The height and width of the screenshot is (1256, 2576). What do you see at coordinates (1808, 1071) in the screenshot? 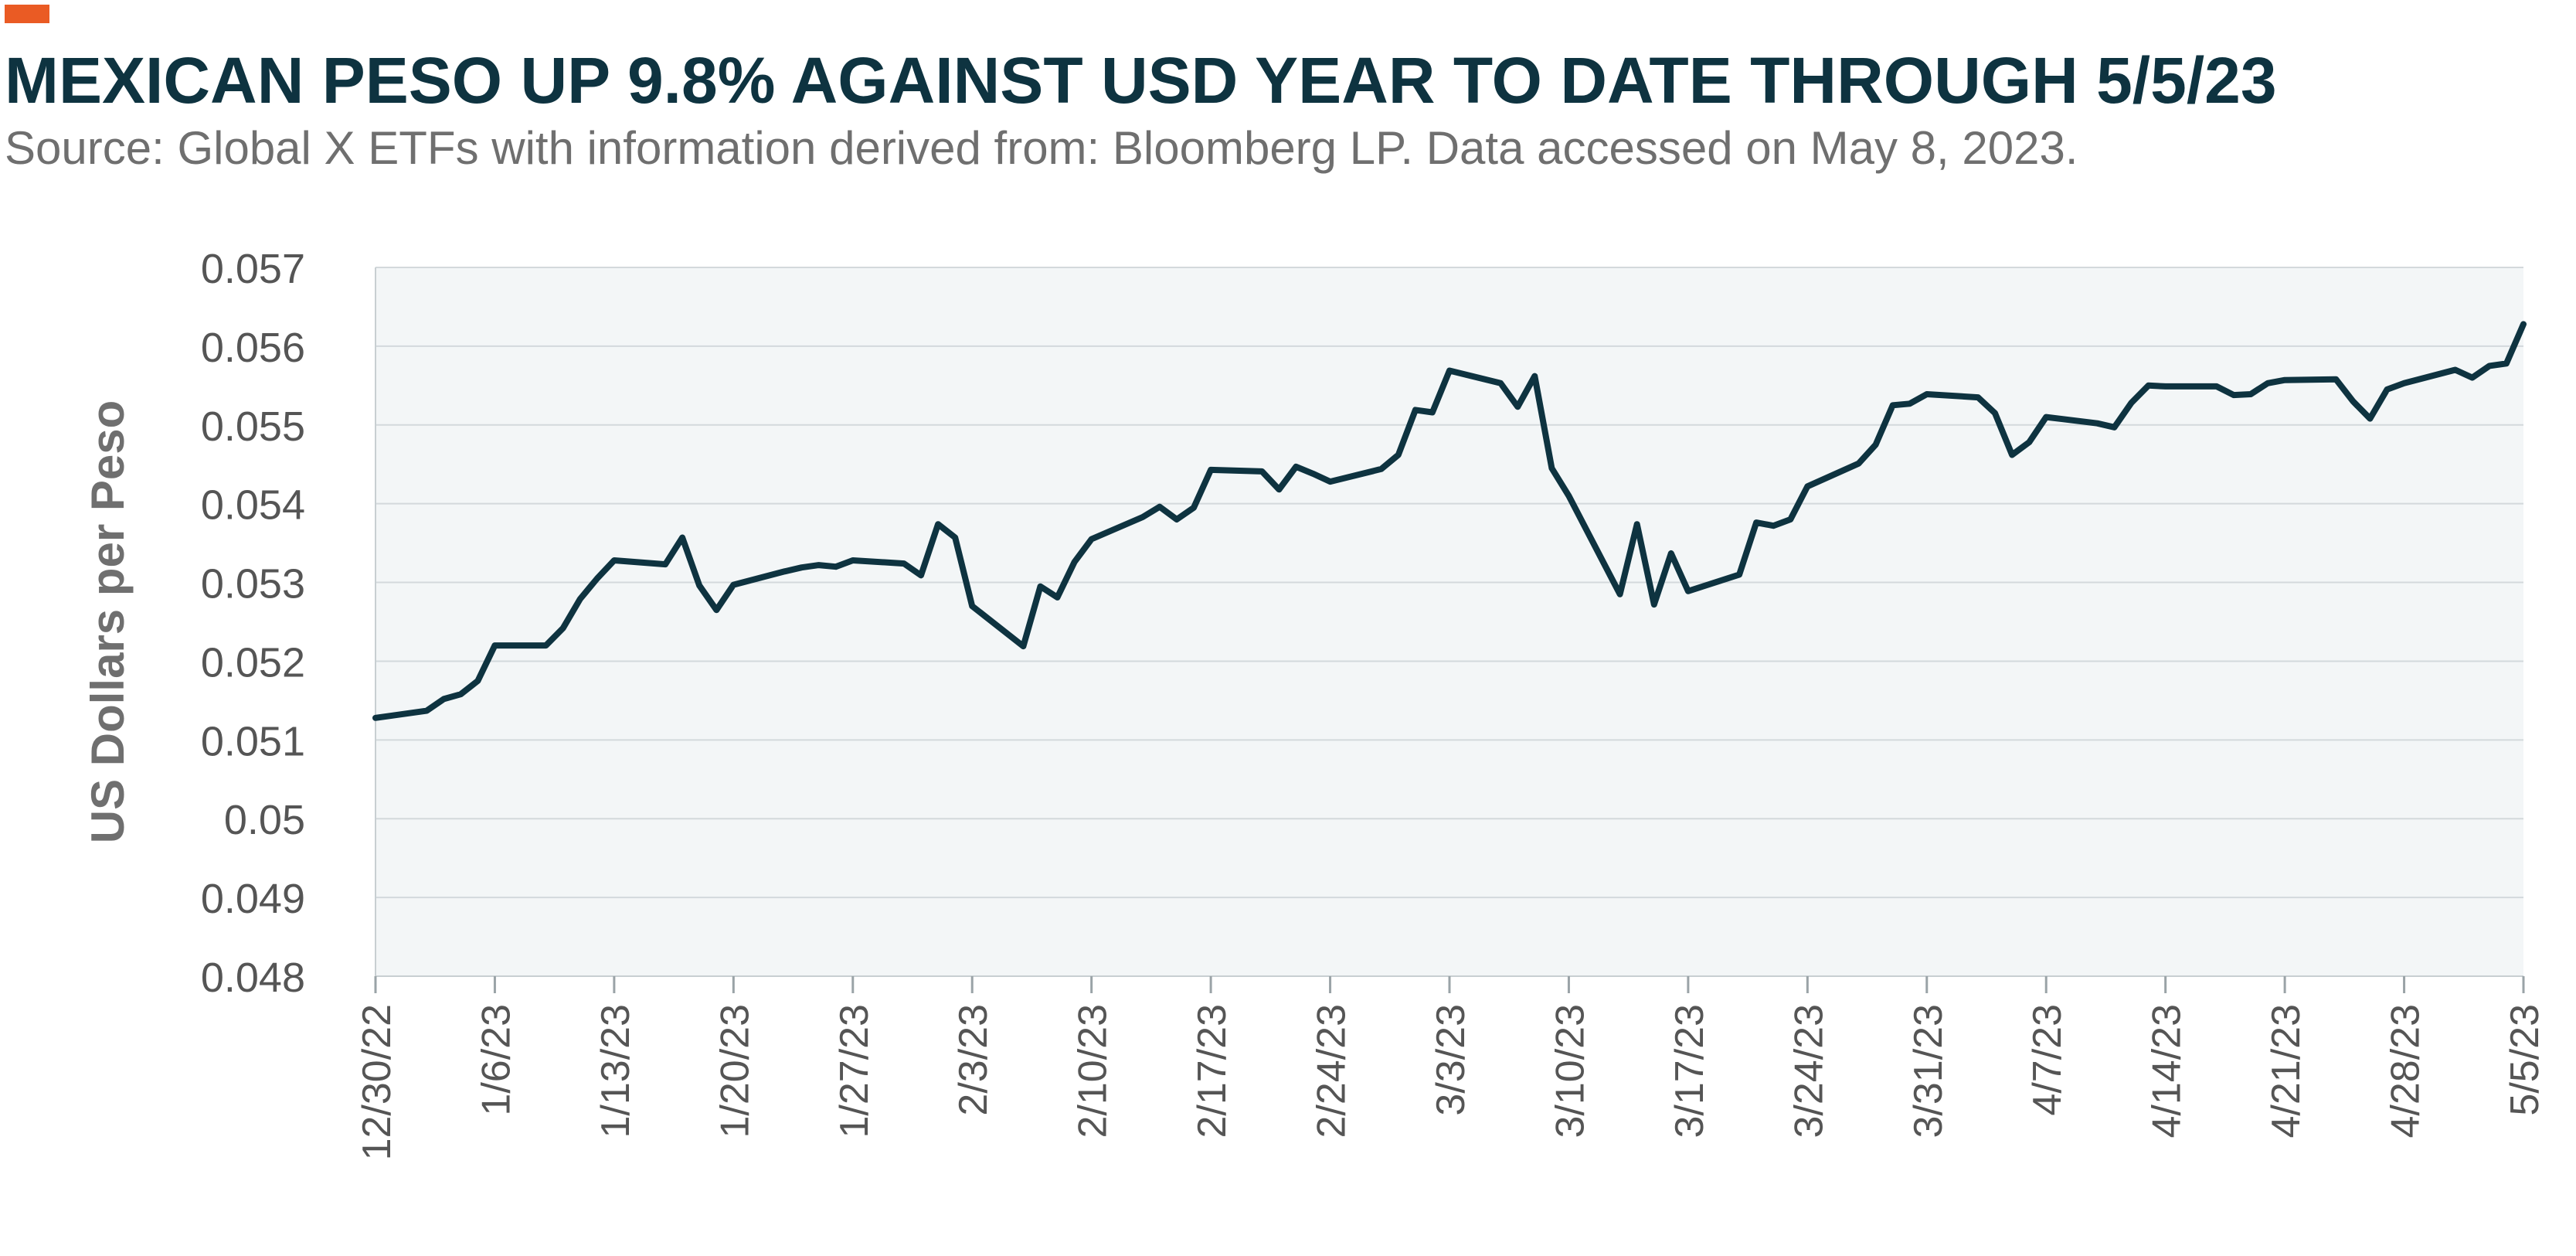
I see `x-tick-label: 3/24/23` at bounding box center [1808, 1071].